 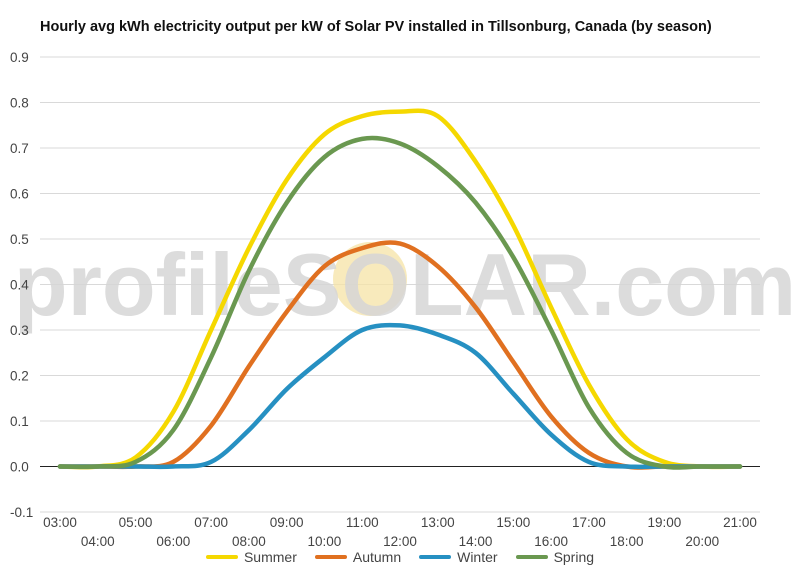 I want to click on x-tick-label: 04:00, so click(x=98, y=541).